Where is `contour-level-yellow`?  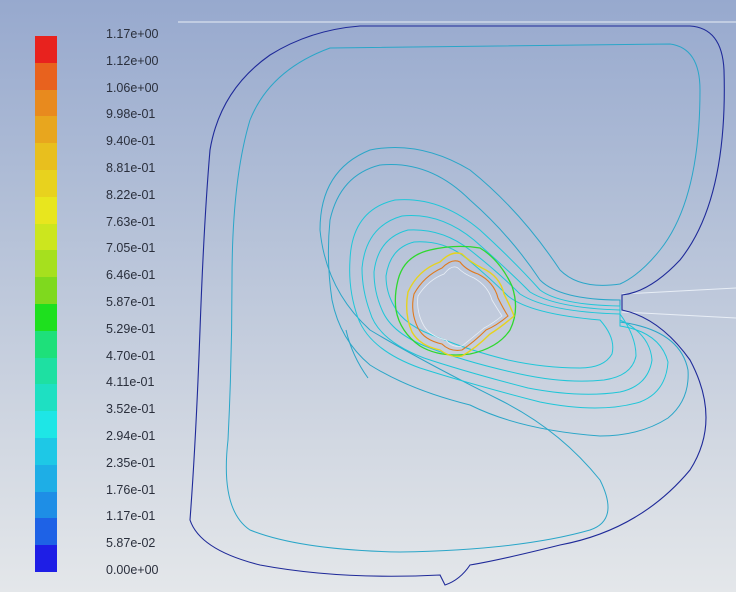
contour-level-yellow is located at coordinates (460, 305).